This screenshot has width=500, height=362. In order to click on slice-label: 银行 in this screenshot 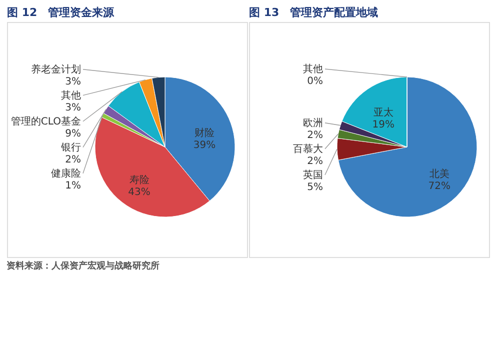, I will do `click(70, 148)`.